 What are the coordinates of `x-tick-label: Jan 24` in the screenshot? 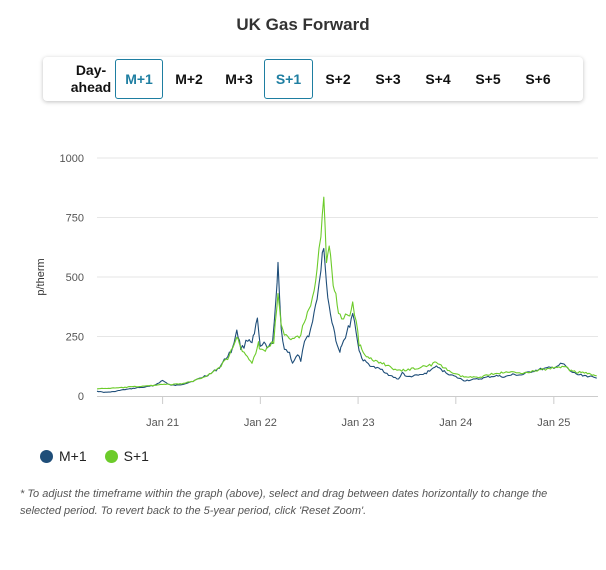 It's located at (455, 423).